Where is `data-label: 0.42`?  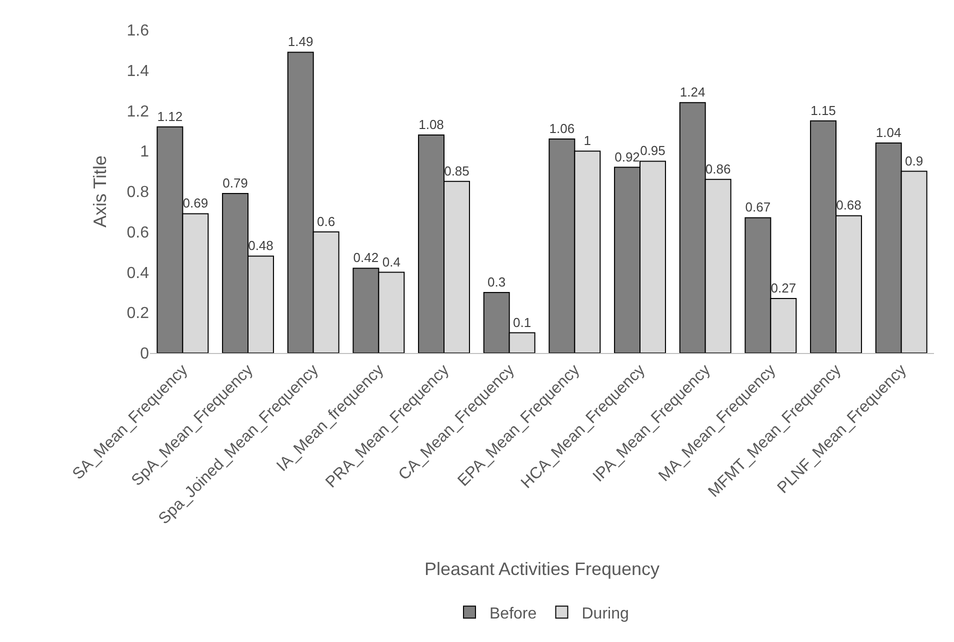
data-label: 0.42 is located at coordinates (366, 258).